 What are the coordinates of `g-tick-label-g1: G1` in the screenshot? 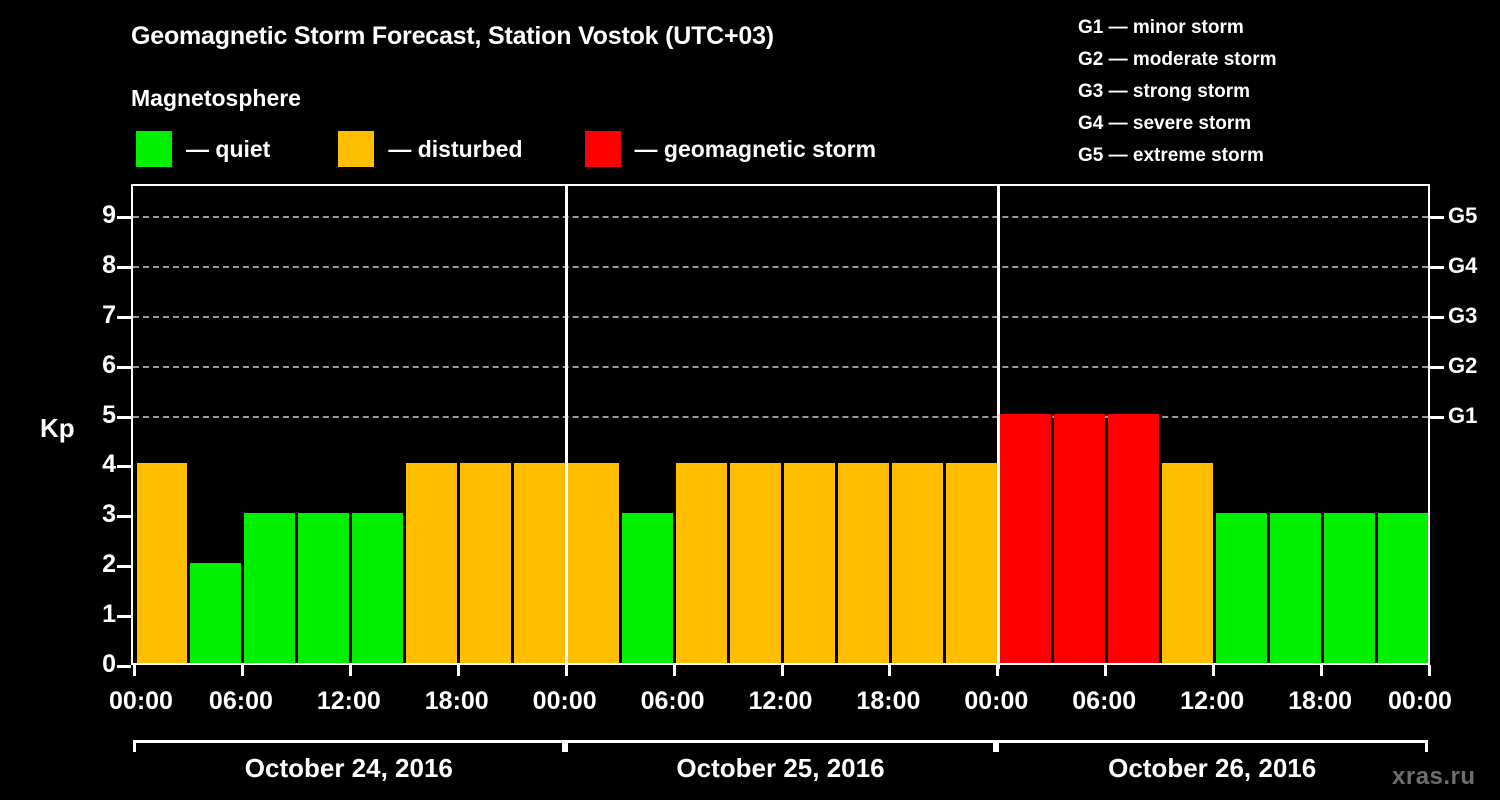 It's located at (1463, 415).